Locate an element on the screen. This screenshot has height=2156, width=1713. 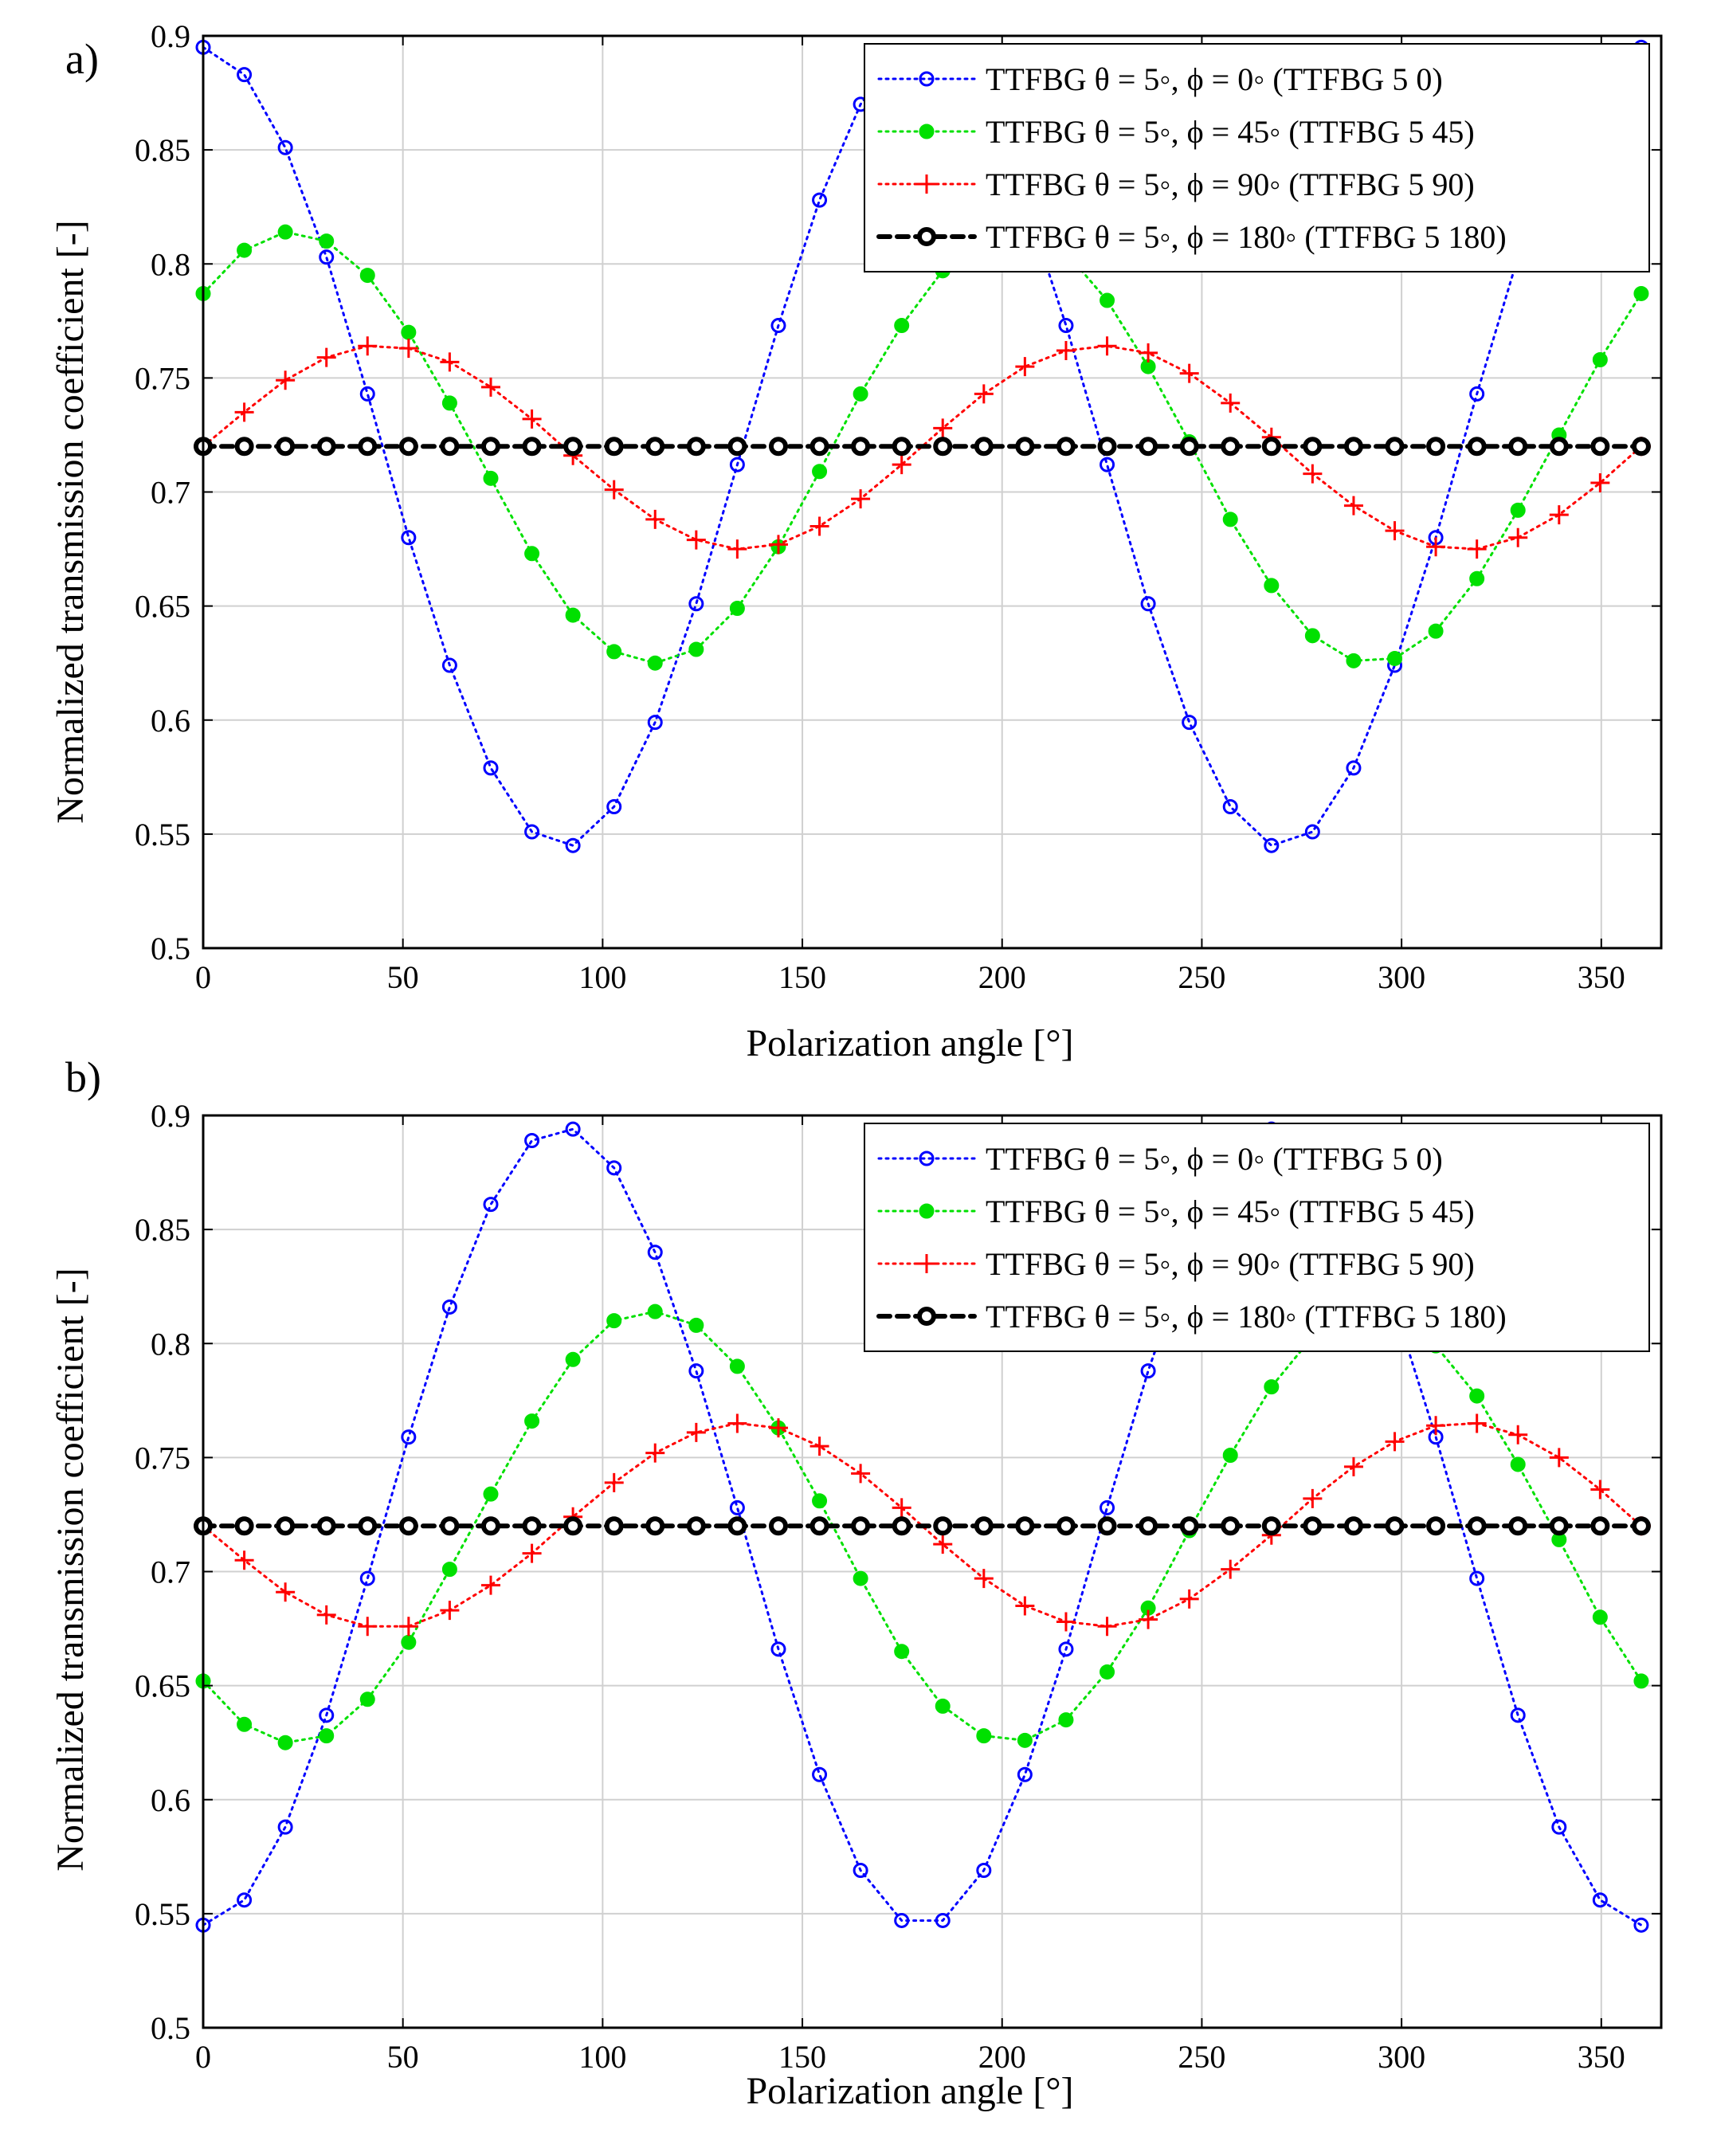
y-tick-label-a-8: 0.9 is located at coordinates (170, 36).